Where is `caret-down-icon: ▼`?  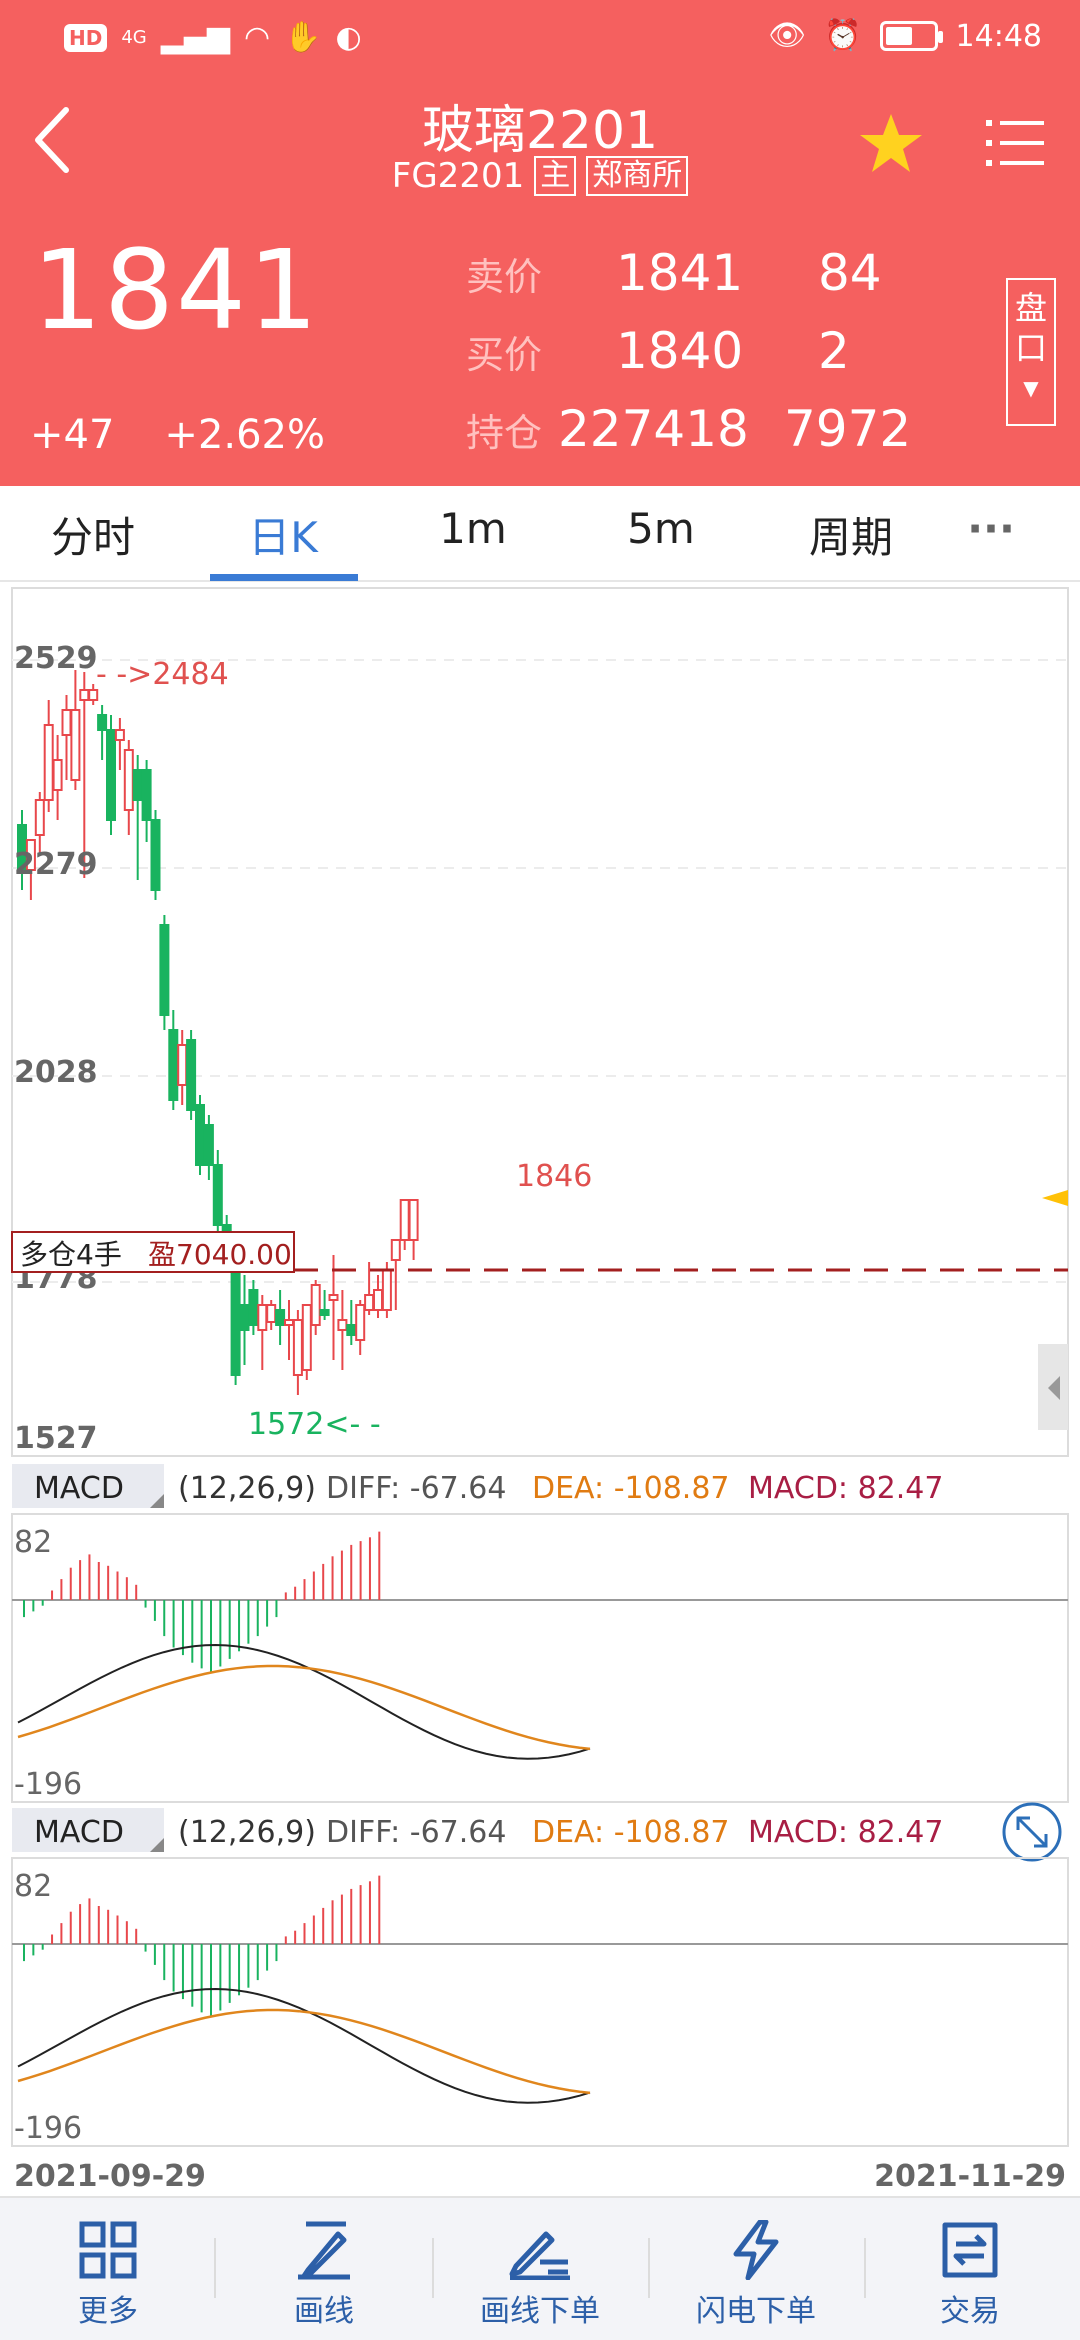
caret-down-icon: ▼ is located at coordinates (1031, 388).